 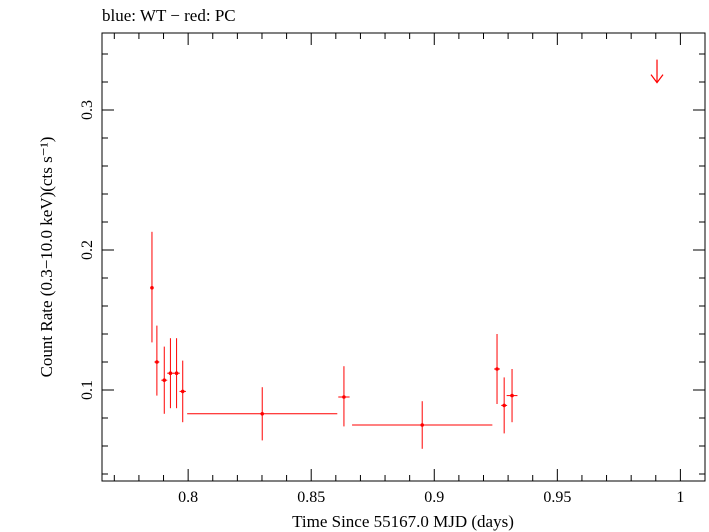 I want to click on y-tick-label: 0.1, so click(x=87, y=390).